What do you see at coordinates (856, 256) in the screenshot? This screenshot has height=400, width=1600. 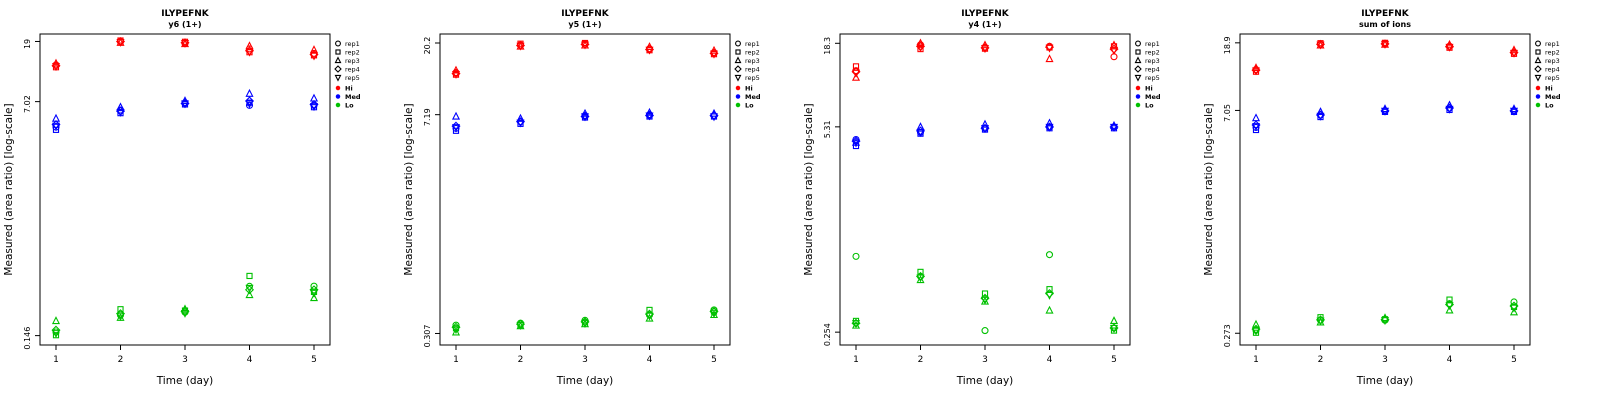 I see `data-point-Lo-day1-rep1` at bounding box center [856, 256].